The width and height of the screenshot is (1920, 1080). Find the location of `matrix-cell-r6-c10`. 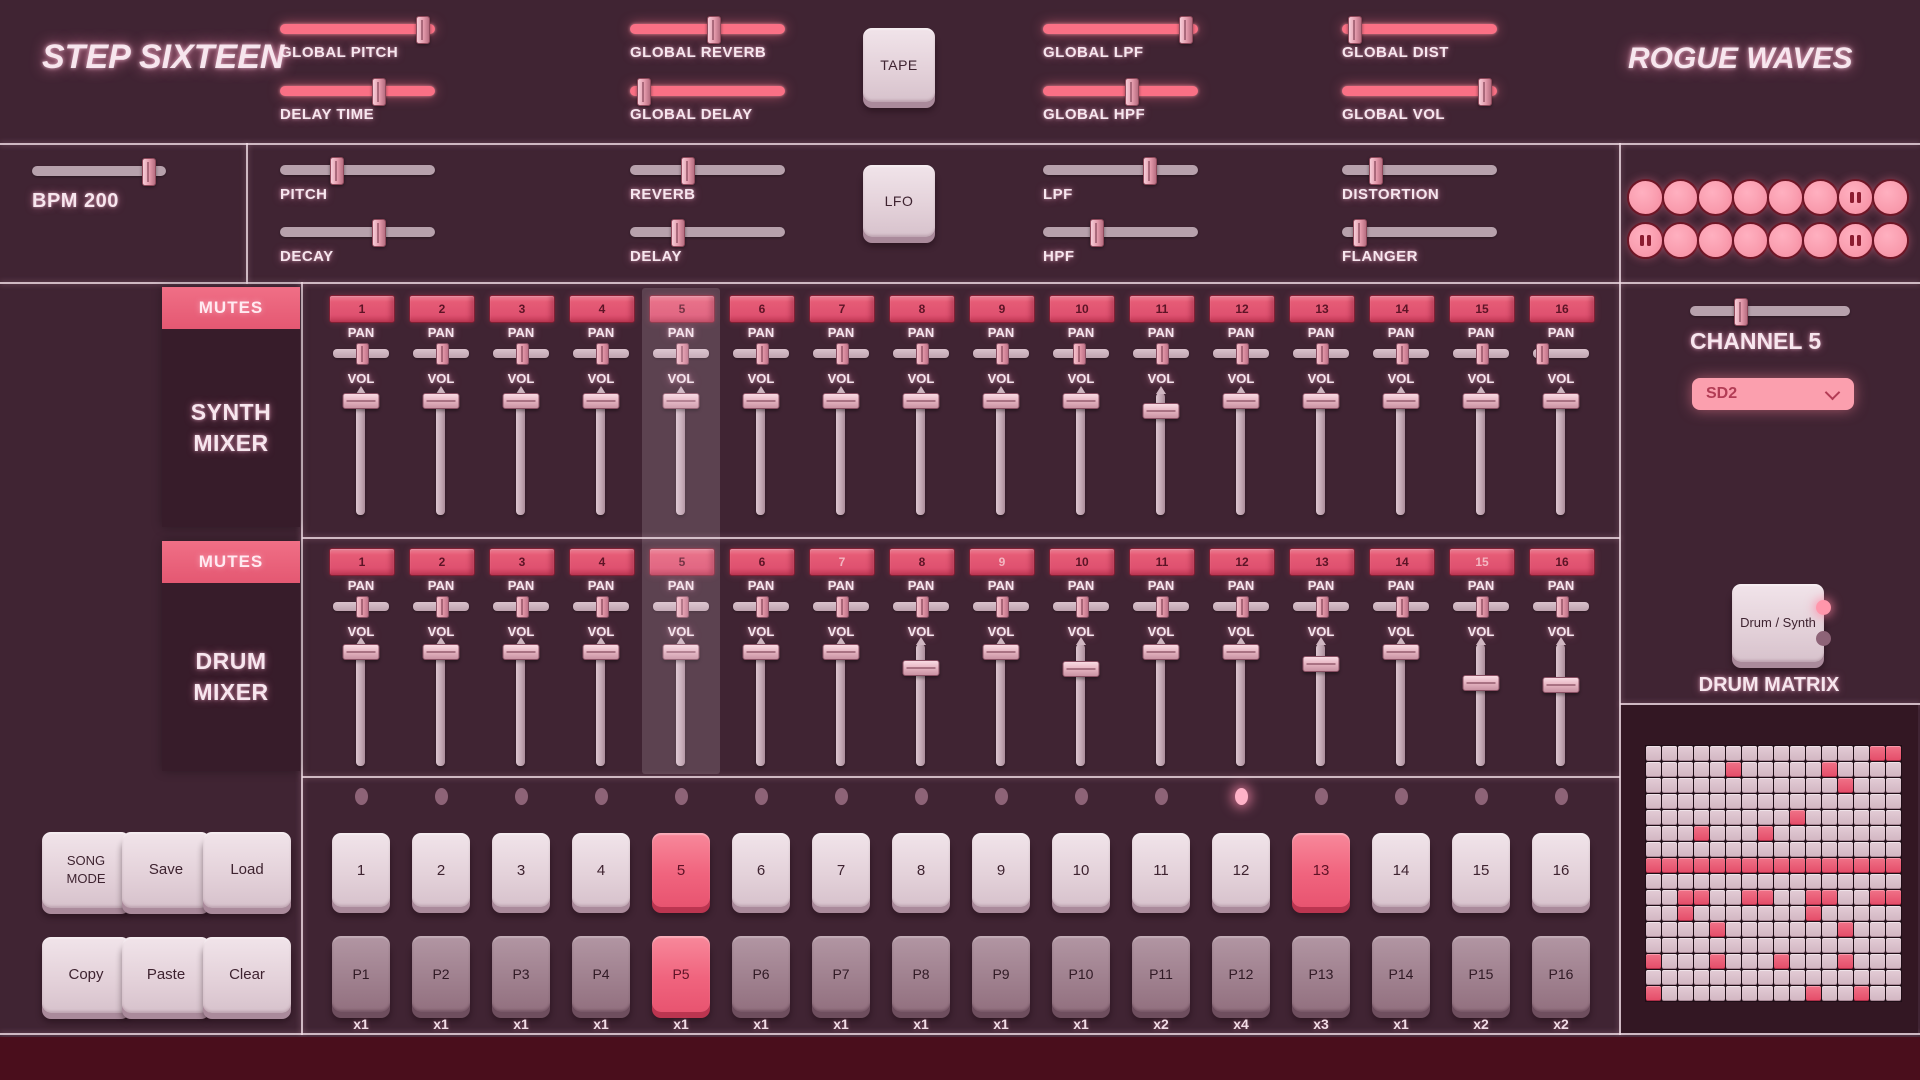

matrix-cell-r6-c10 is located at coordinates (1797, 833).